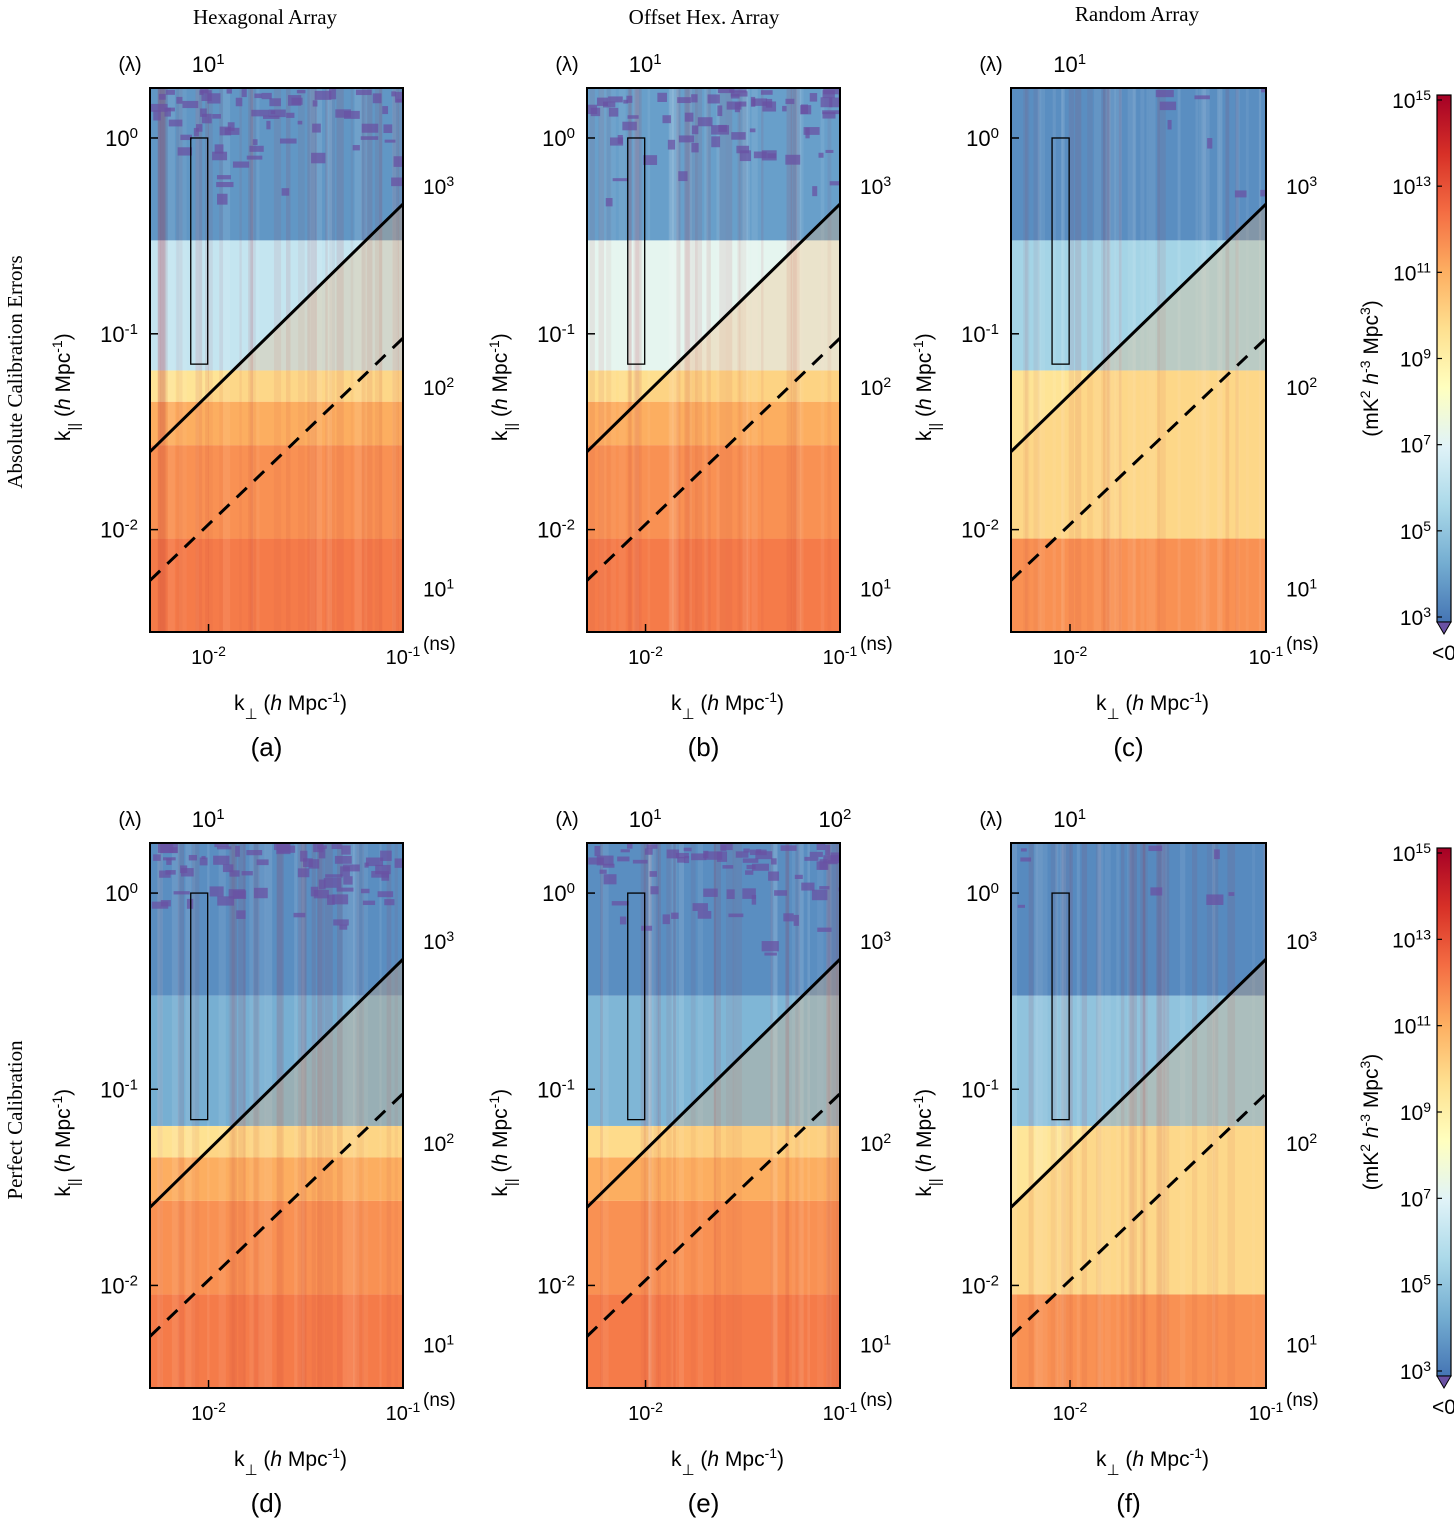  I want to click on colorbar-tick-label: 10⁹, so click(1415, 1112).